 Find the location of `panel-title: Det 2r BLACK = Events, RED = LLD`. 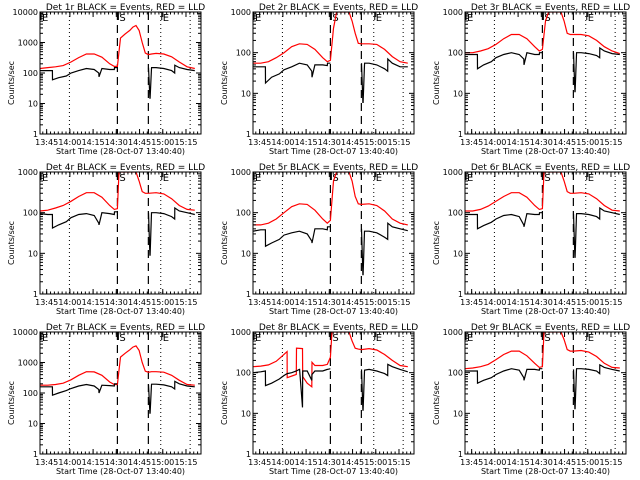

panel-title: Det 2r BLACK = Events, RED = LLD is located at coordinates (338, 8).